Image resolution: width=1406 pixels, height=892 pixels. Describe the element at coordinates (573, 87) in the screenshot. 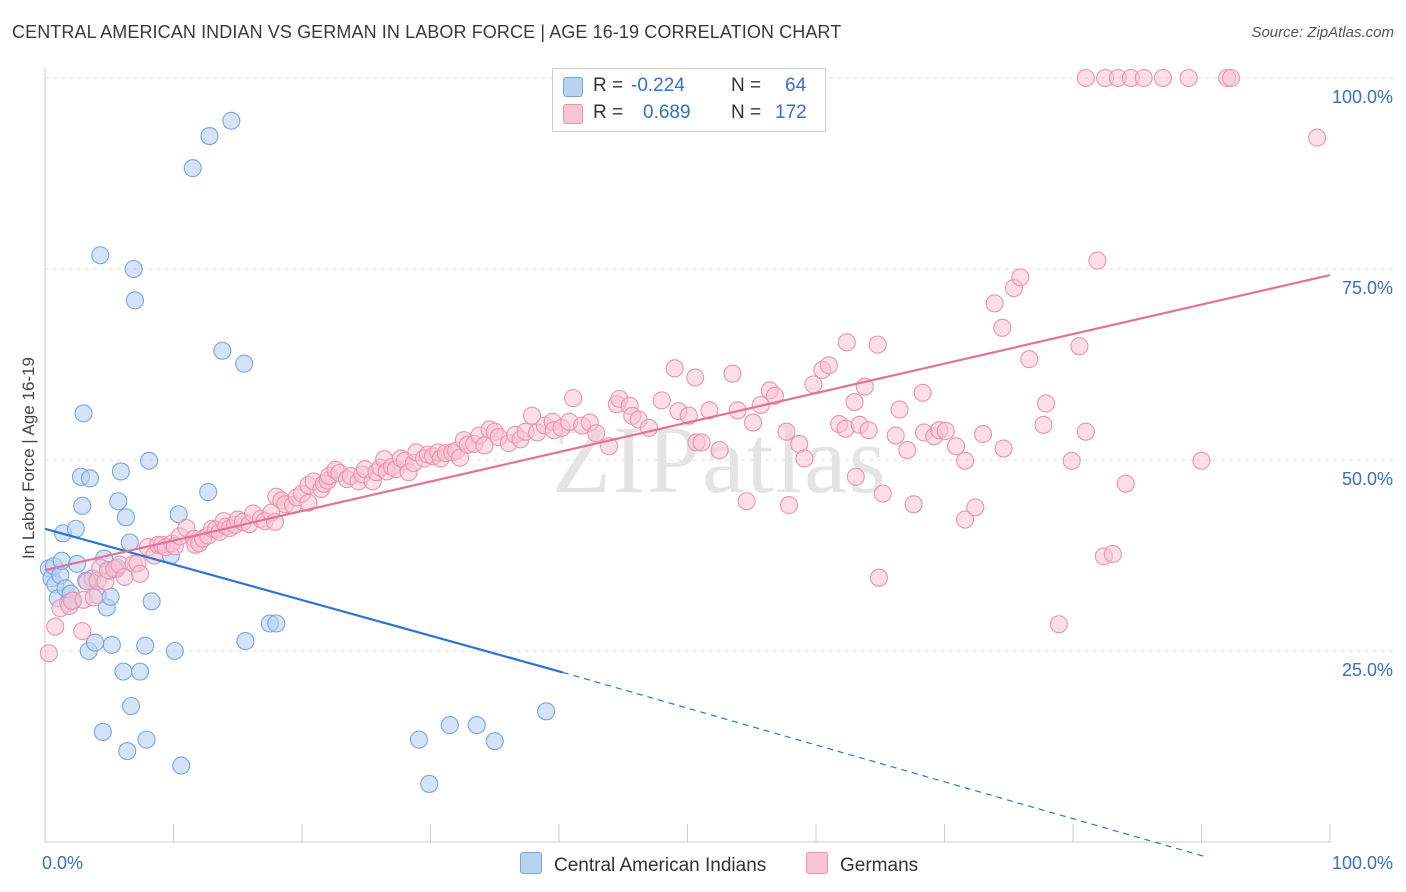

I see `legend-swatch-blue` at that location.